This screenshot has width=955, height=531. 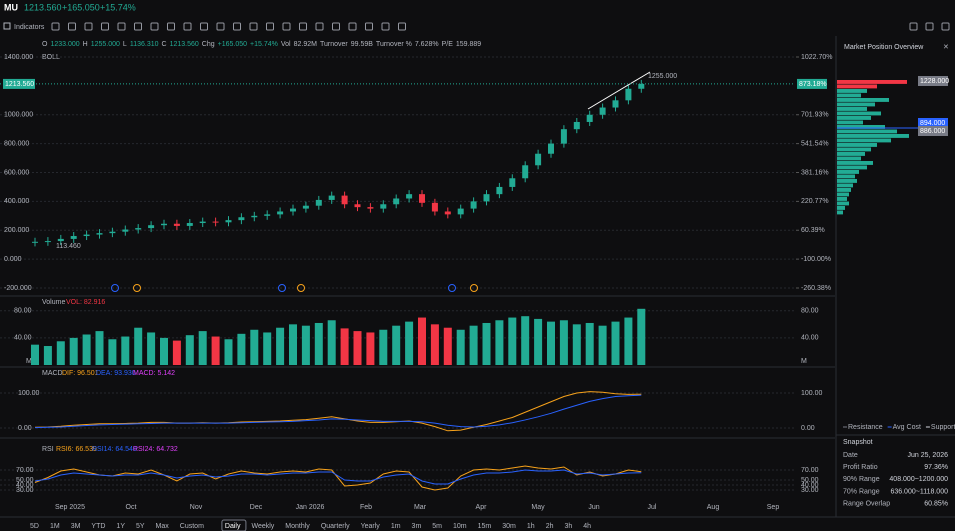 What do you see at coordinates (55, 526) in the screenshot?
I see `range-button: 1M` at bounding box center [55, 526].